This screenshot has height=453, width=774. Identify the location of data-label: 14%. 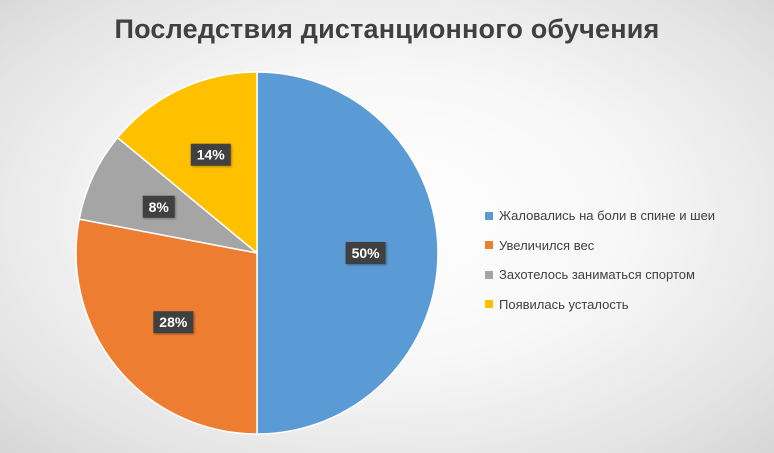
(210, 154).